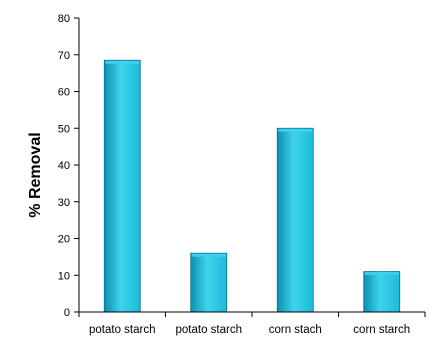  Describe the element at coordinates (64, 166) in the screenshot. I see `y-tick-label: 40` at that location.